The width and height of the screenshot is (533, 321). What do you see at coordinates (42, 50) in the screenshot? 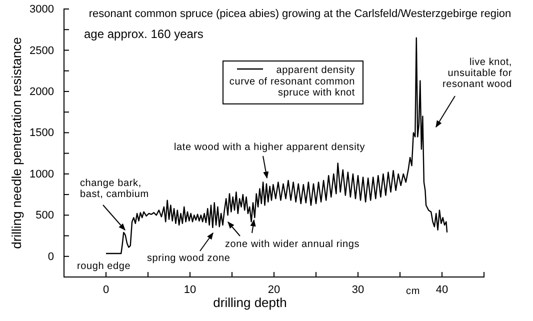
I see `y-tick-label: 2500` at bounding box center [42, 50].